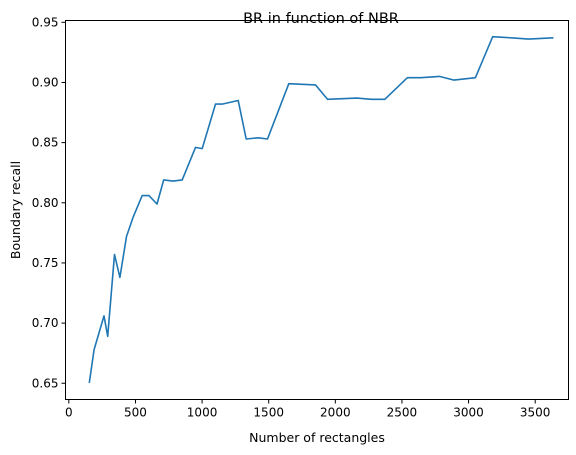 The width and height of the screenshot is (576, 455). What do you see at coordinates (202, 413) in the screenshot?
I see `x-tick-label: 1000` at bounding box center [202, 413].